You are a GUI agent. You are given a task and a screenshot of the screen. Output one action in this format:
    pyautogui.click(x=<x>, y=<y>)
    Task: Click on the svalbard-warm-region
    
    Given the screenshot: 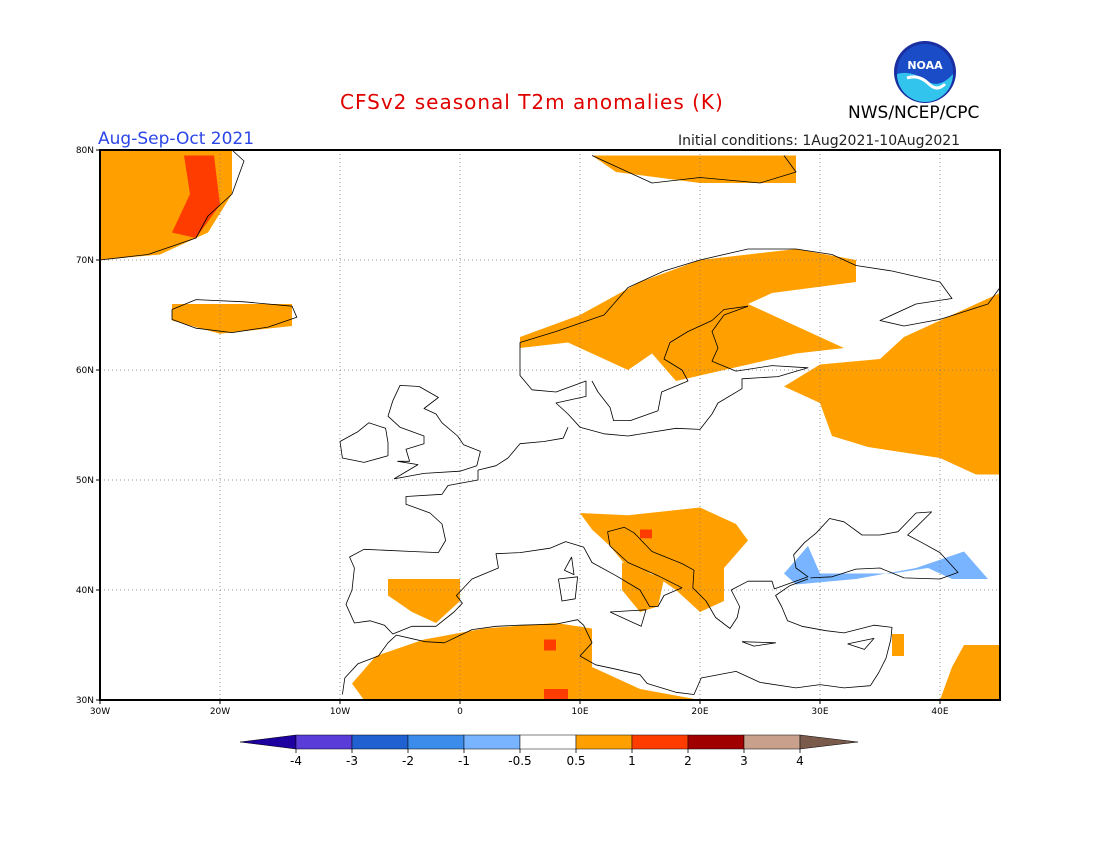 What is the action you would take?
    pyautogui.click(x=694, y=169)
    